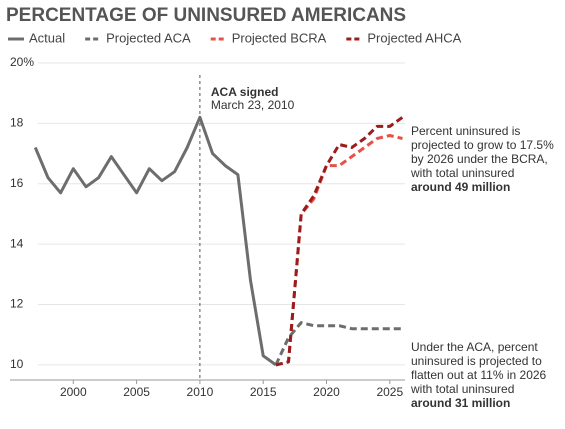 This screenshot has width=565, height=429. What do you see at coordinates (136, 392) in the screenshot?
I see `x-tick-label: 2005` at bounding box center [136, 392].